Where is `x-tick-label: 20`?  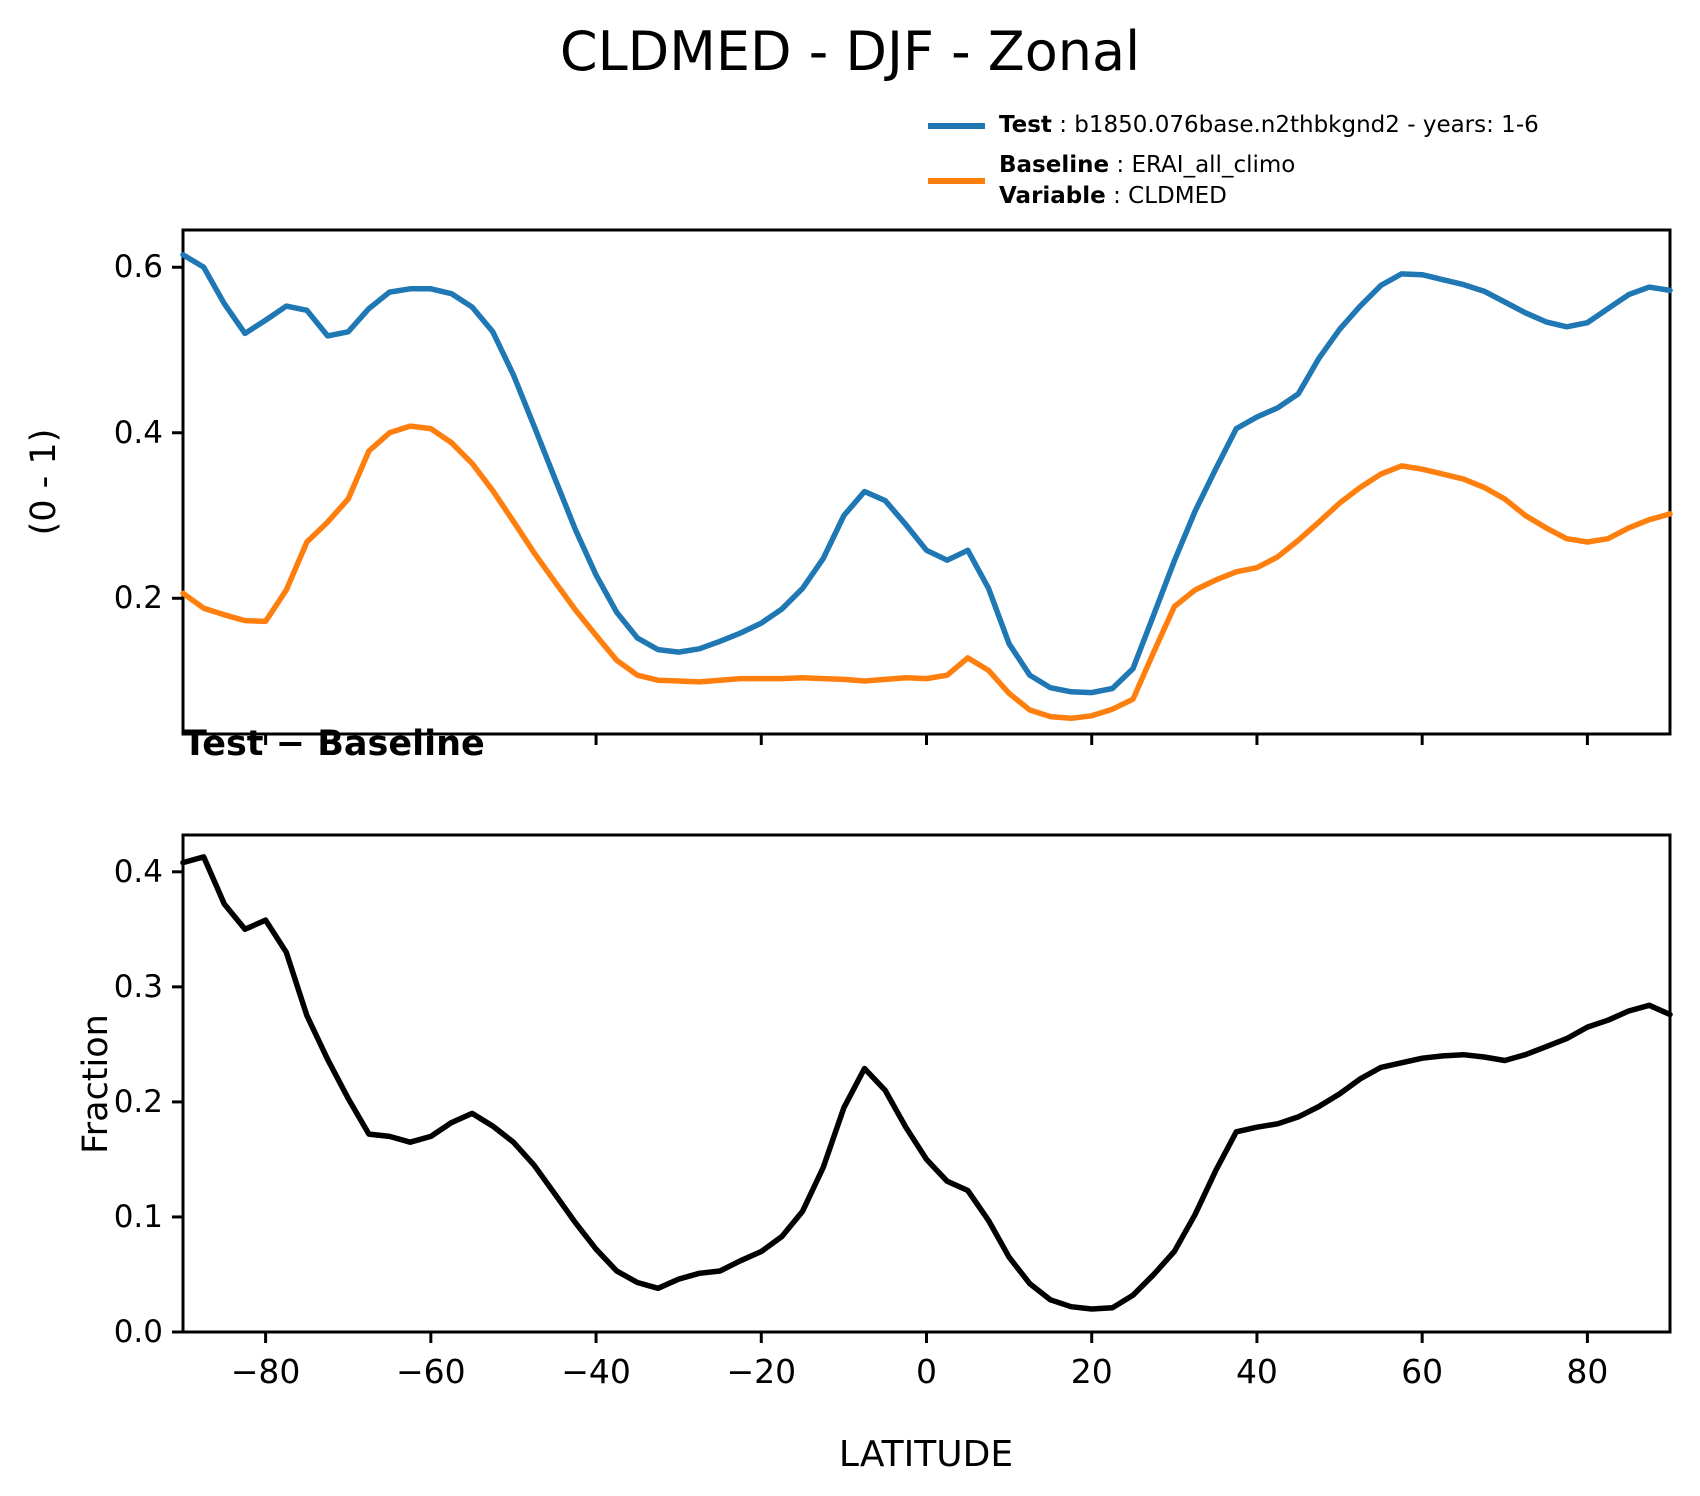
x-tick-label: 20 is located at coordinates (1091, 1371).